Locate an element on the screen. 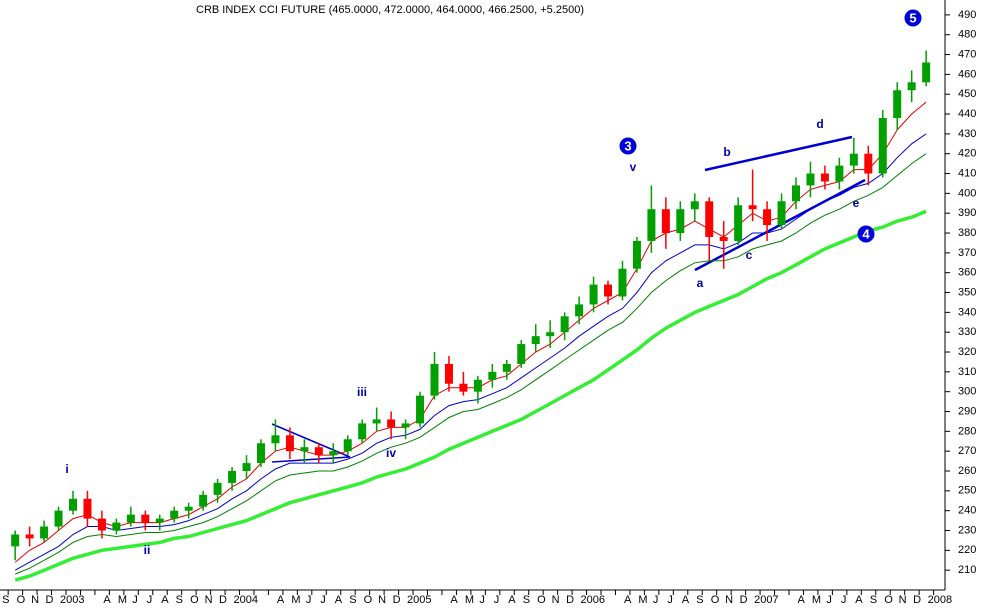 Image resolution: width=994 pixels, height=608 pixels. y-tick-label: 300 is located at coordinates (967, 392).